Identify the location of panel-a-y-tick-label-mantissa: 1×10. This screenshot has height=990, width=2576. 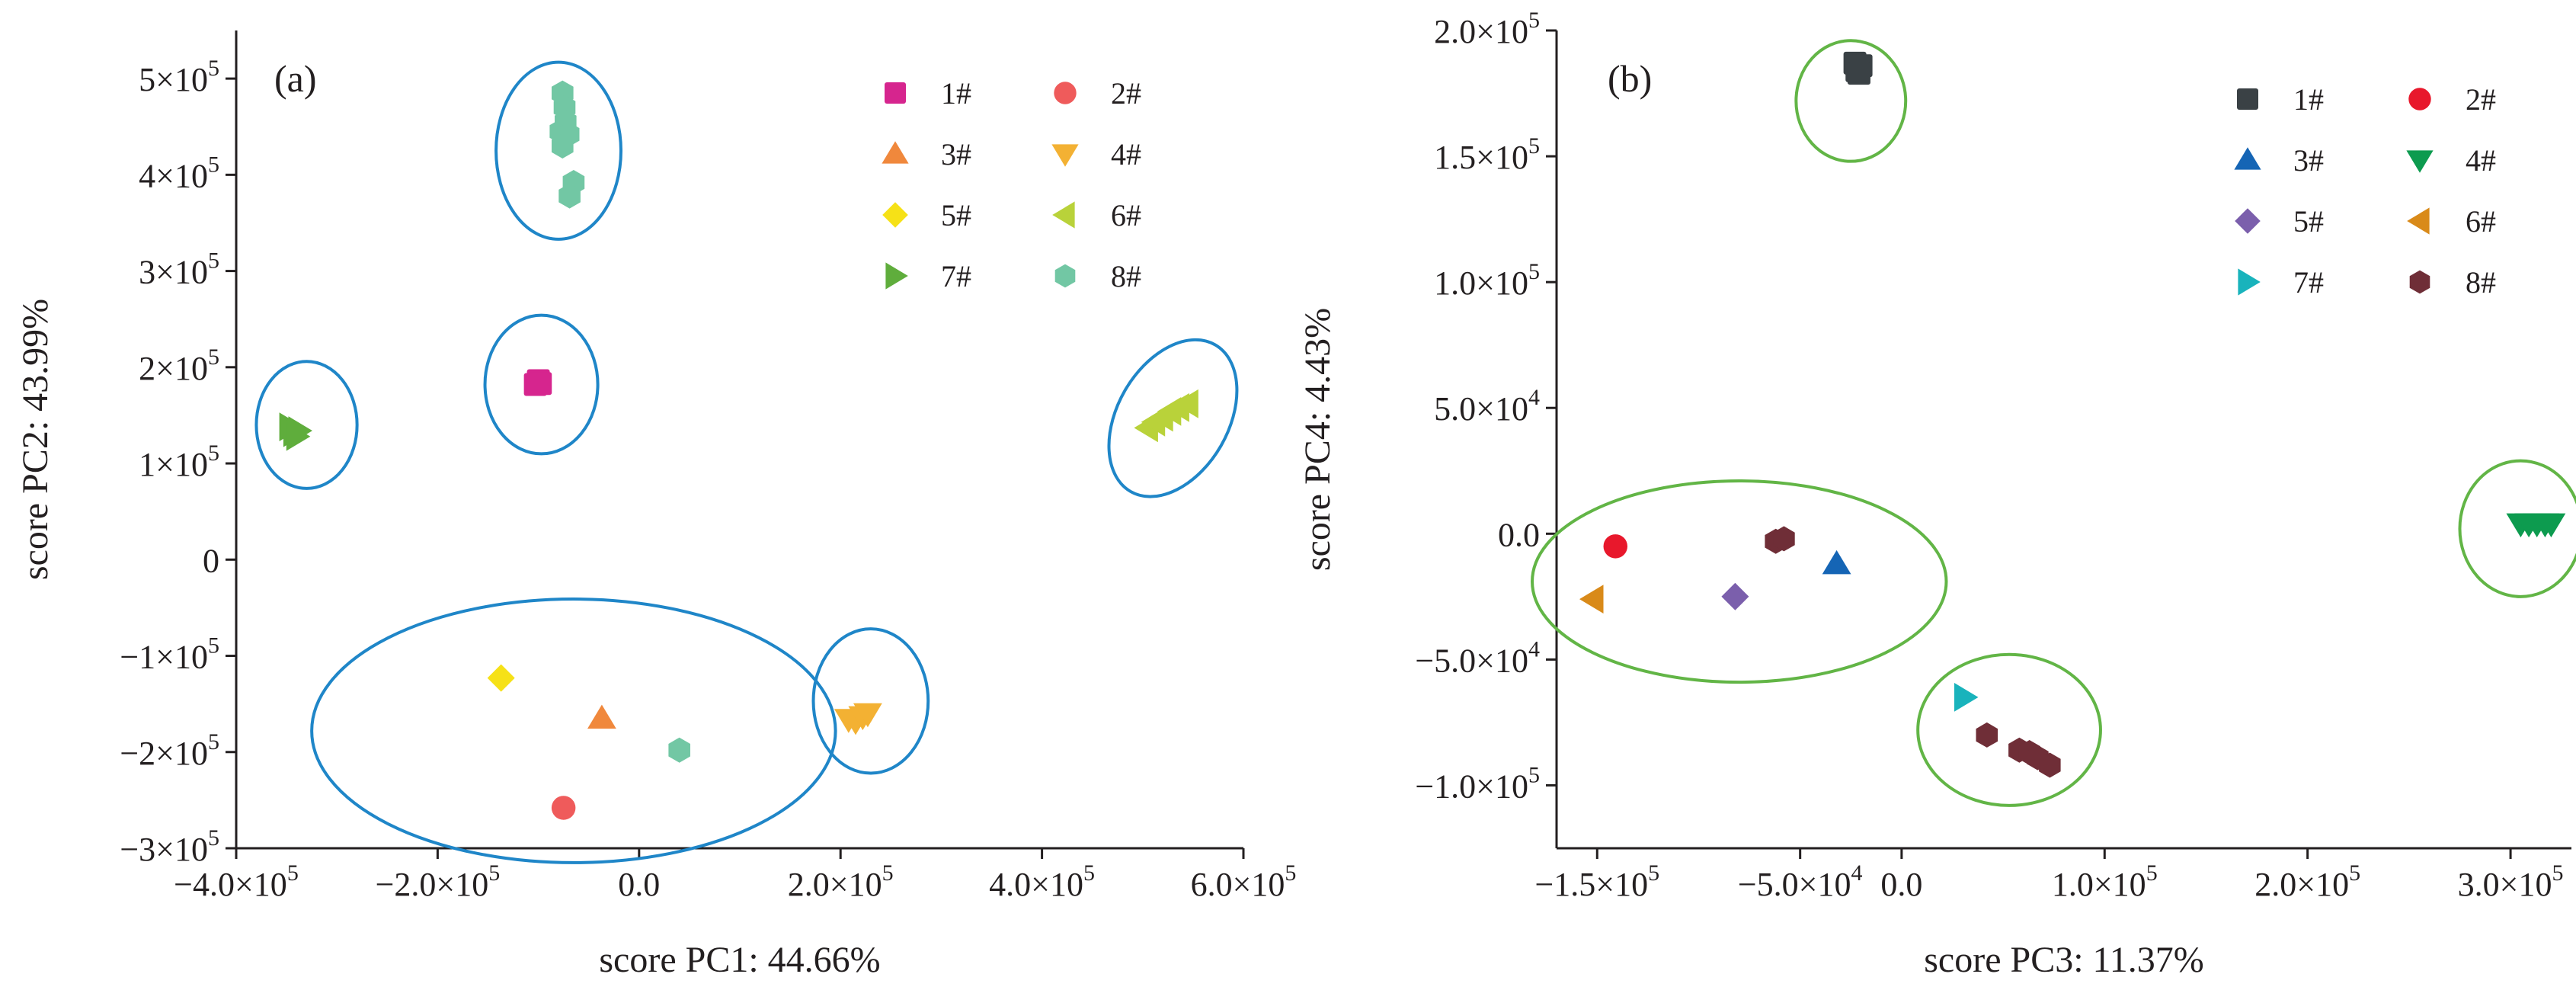
(173, 464).